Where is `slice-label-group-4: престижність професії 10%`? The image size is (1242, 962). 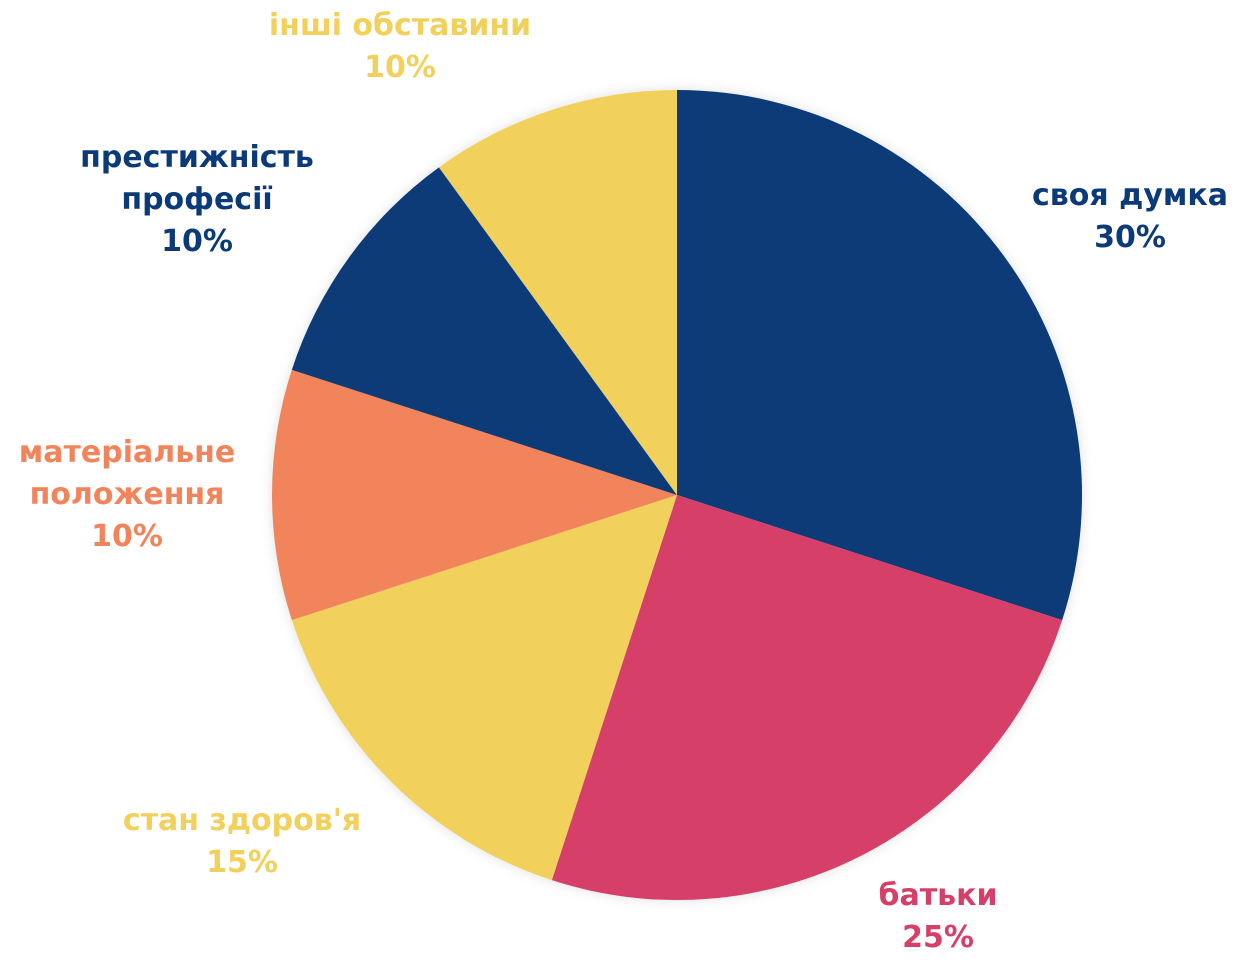
slice-label-group-4: престижність професії 10% is located at coordinates (197, 199).